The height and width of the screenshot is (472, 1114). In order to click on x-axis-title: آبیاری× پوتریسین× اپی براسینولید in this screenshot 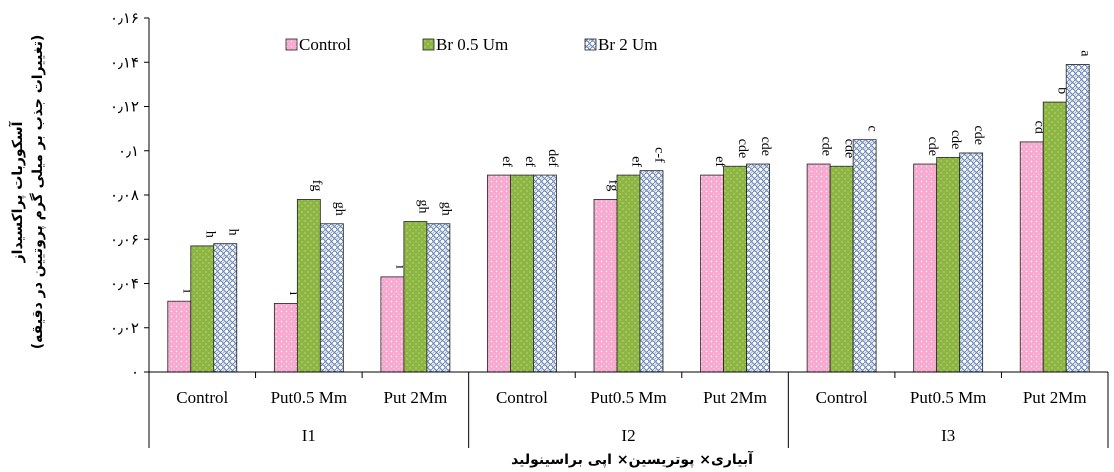, I will do `click(632, 459)`.